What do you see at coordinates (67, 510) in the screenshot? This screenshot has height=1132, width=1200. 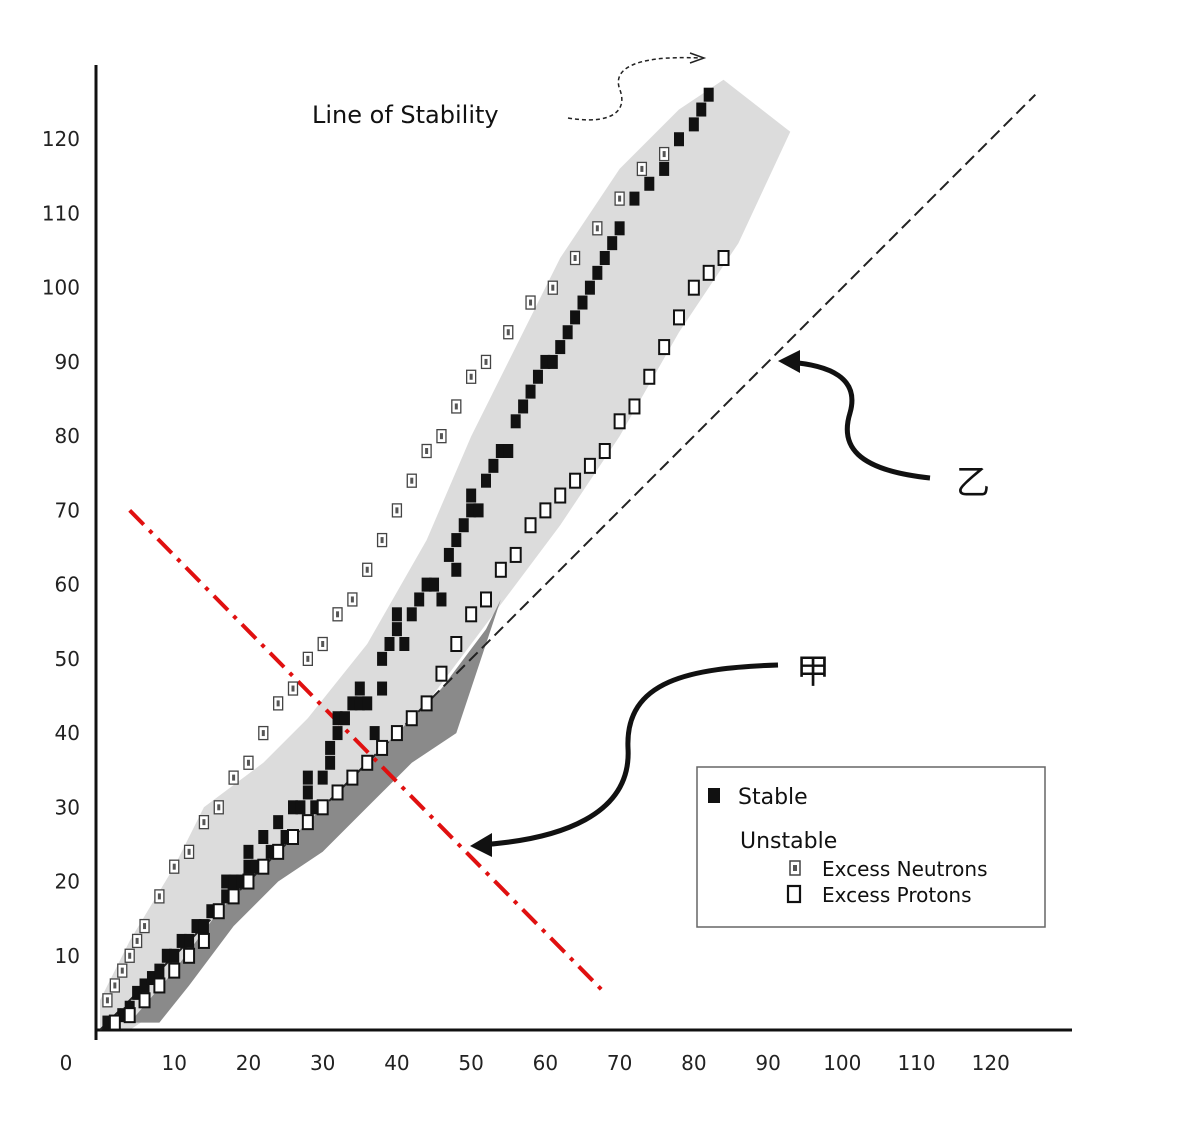 I see `y-tick-label: 70` at bounding box center [67, 510].